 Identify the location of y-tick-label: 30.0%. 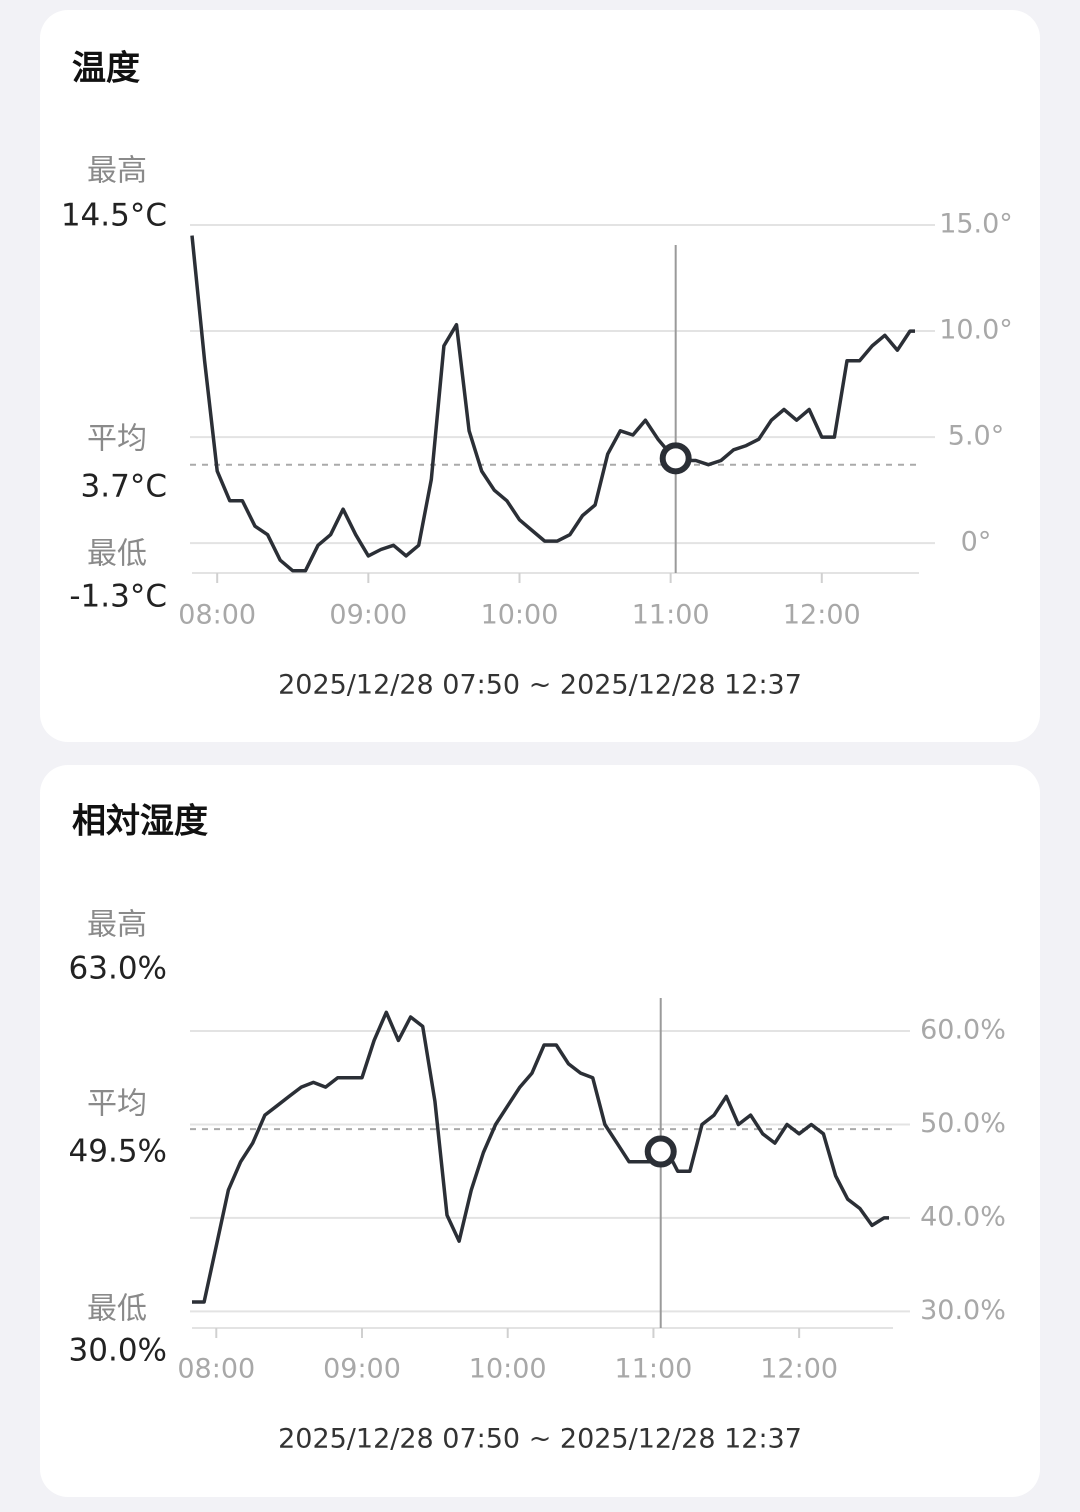
(963, 1310).